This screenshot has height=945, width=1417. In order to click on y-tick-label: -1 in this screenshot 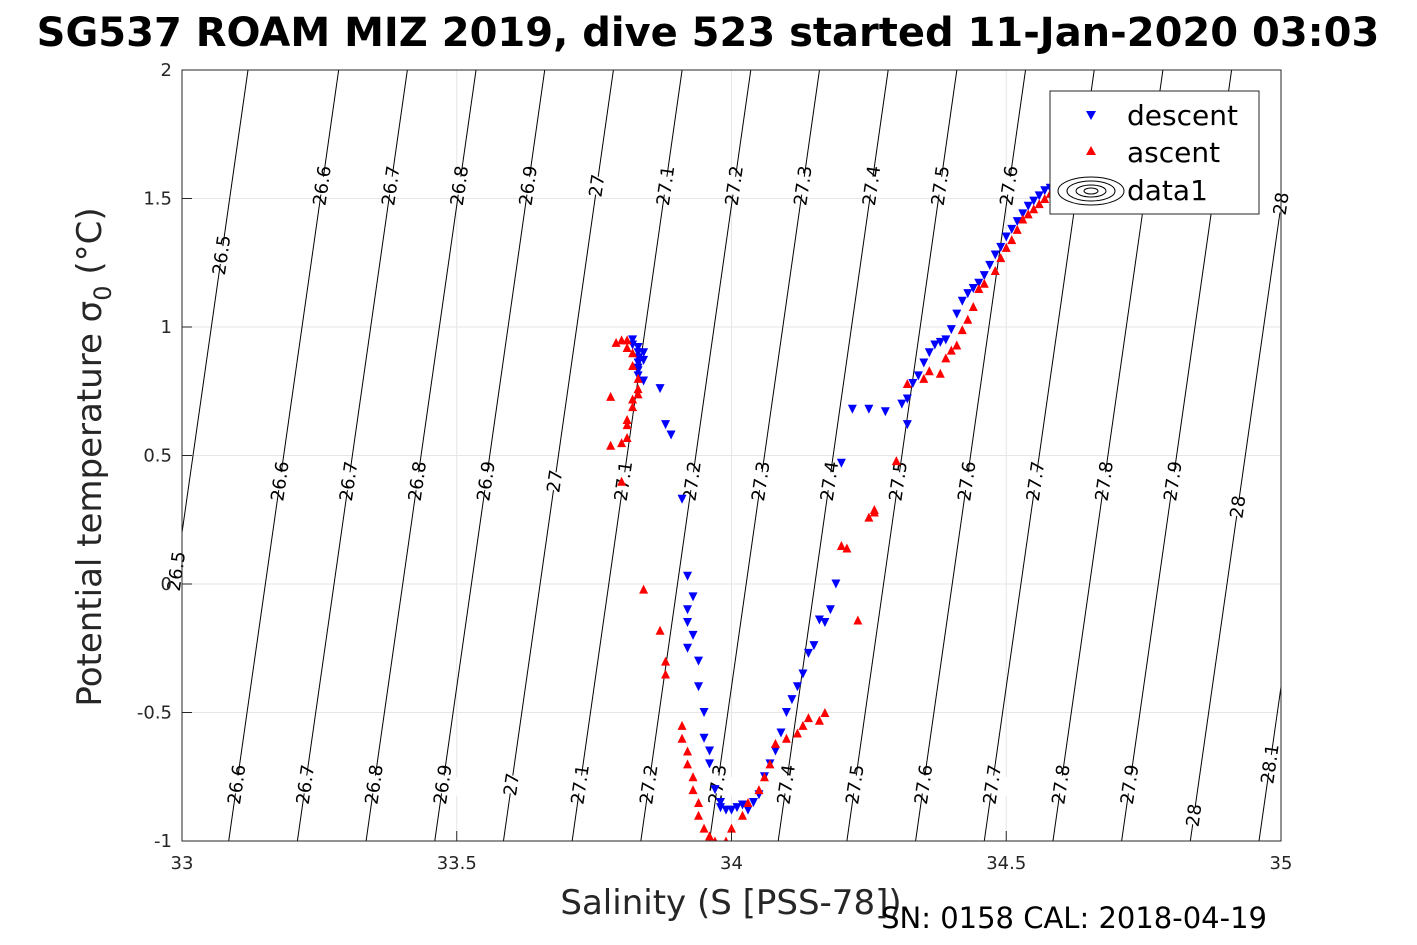, I will do `click(163, 841)`.